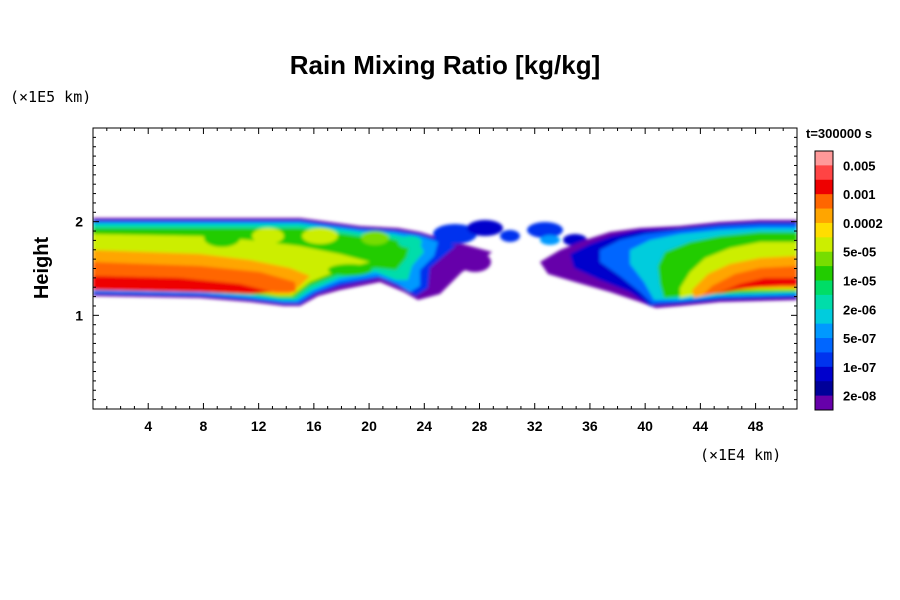  What do you see at coordinates (535, 426) in the screenshot?
I see `x-tick-label: 32` at bounding box center [535, 426].